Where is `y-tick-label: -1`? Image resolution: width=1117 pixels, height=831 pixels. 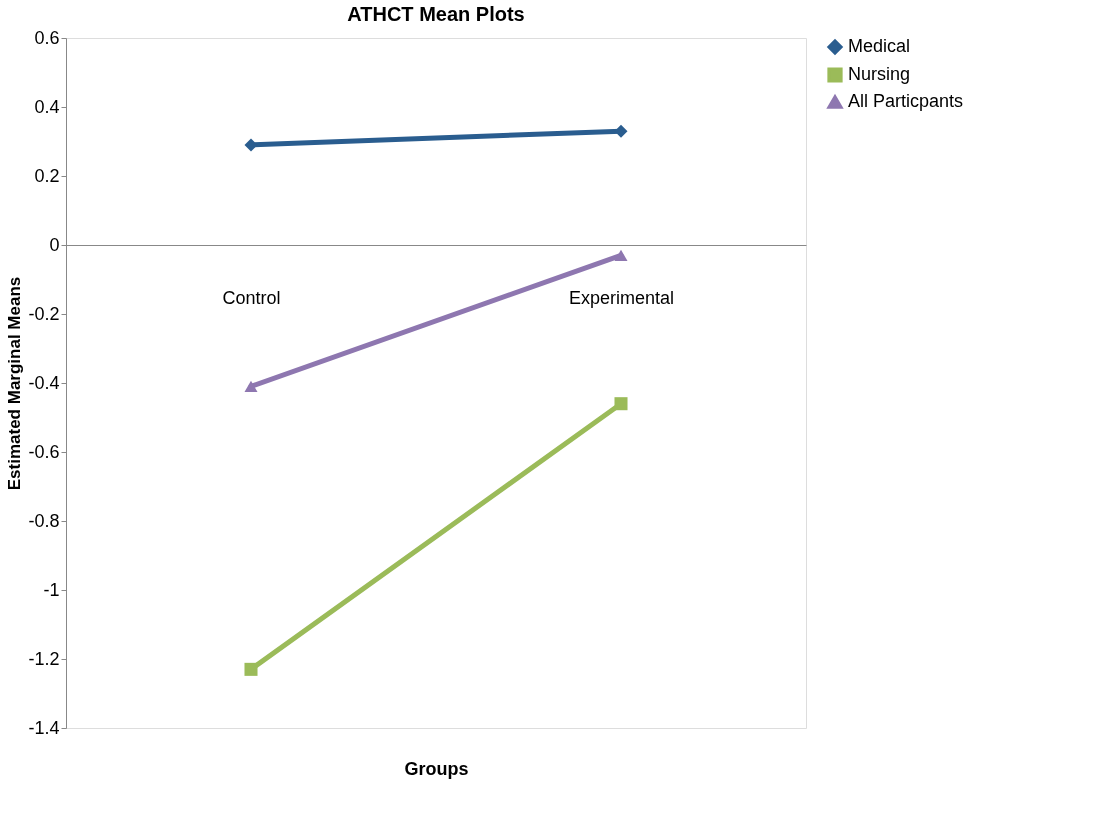
y-tick-label: -1 is located at coordinates (51, 589).